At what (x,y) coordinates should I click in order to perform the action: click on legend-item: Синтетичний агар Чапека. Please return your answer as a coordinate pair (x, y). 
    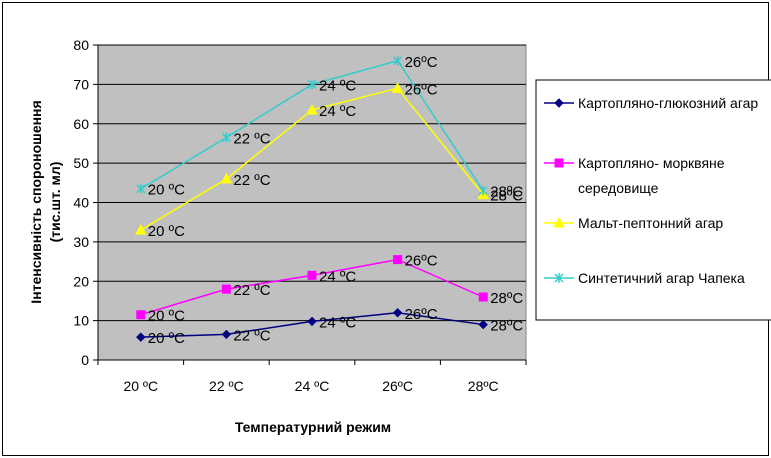
    Looking at the image, I should click on (644, 278).